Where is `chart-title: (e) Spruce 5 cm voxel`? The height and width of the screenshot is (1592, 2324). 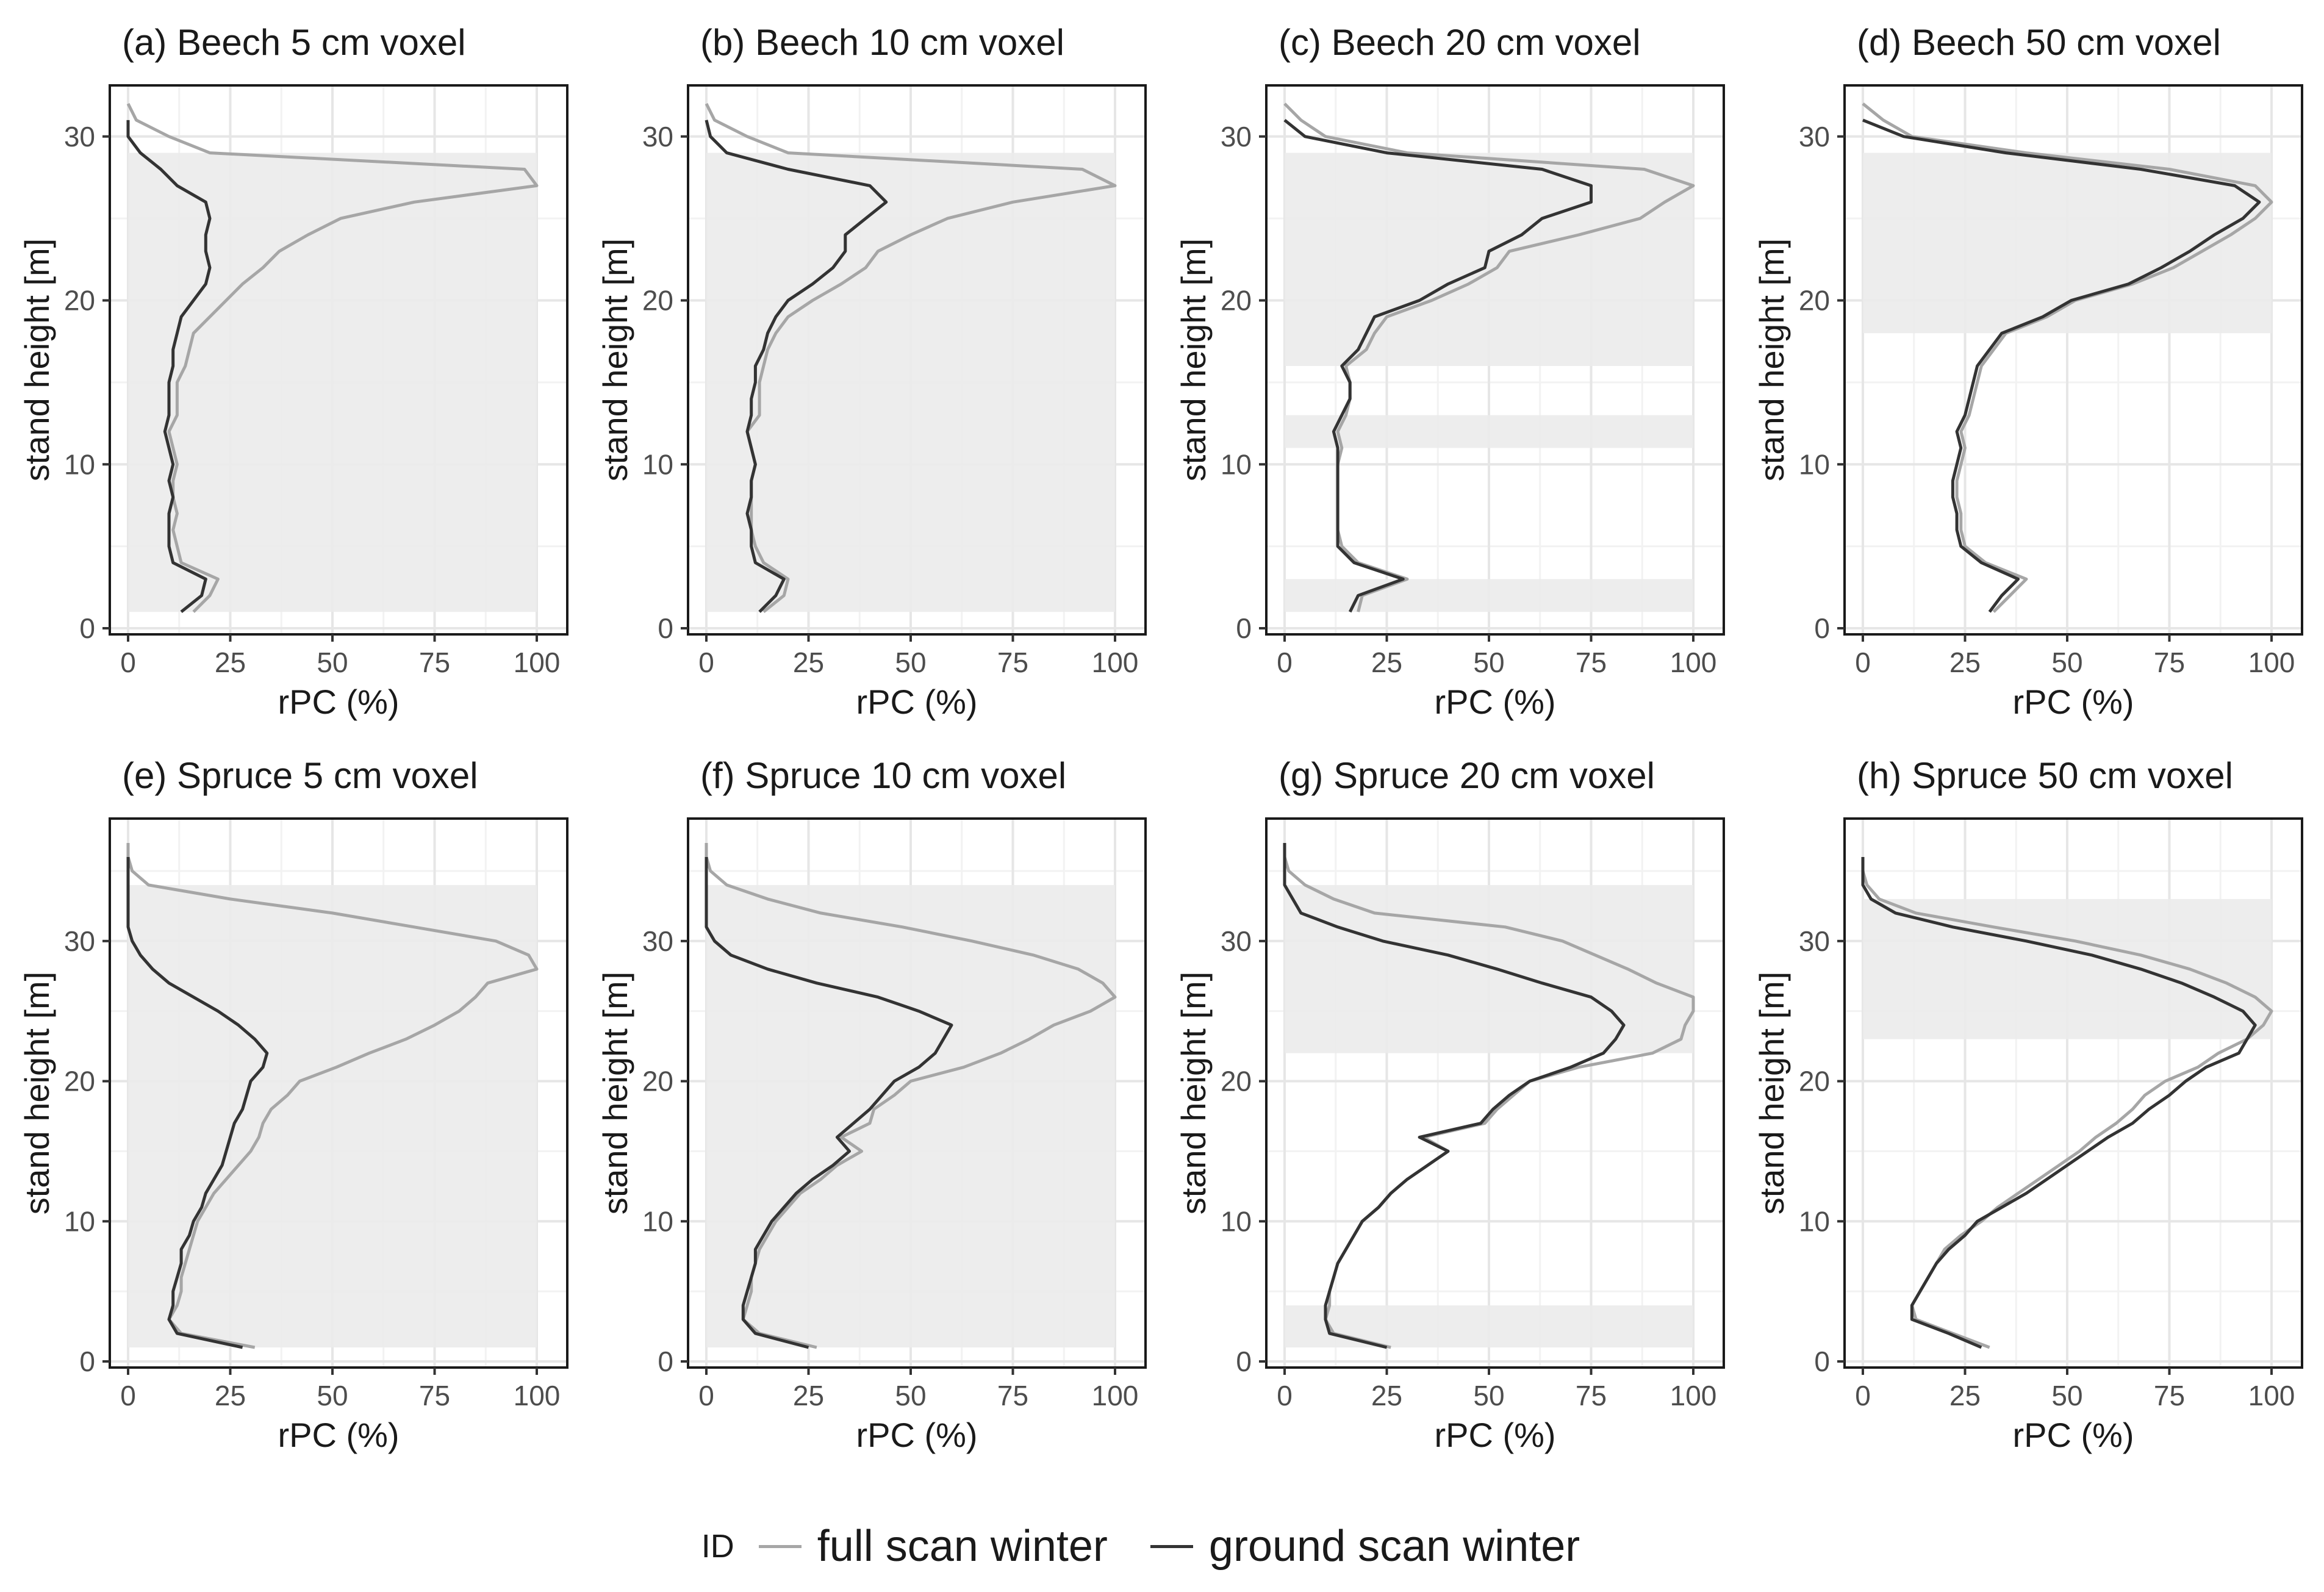
chart-title: (e) Spruce 5 cm voxel is located at coordinates (300, 775).